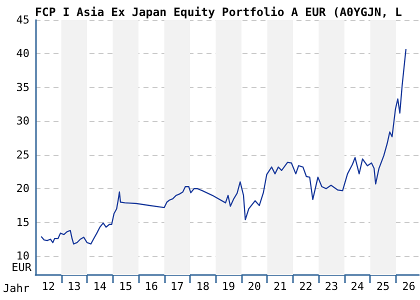  Describe the element at coordinates (23, 256) in the screenshot. I see `y-tick-label: 10` at that location.